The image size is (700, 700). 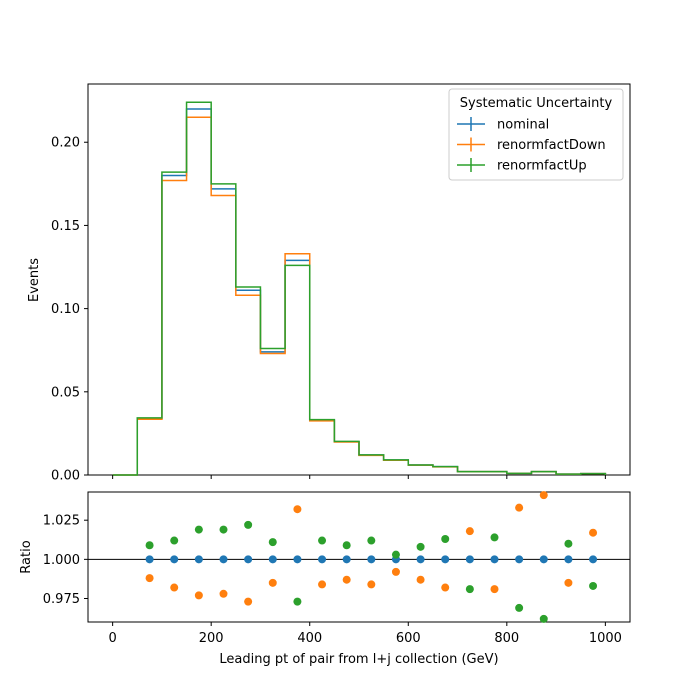 What do you see at coordinates (61, 521) in the screenshot?
I see `ratio-y-tick-label: 1.025` at bounding box center [61, 521].